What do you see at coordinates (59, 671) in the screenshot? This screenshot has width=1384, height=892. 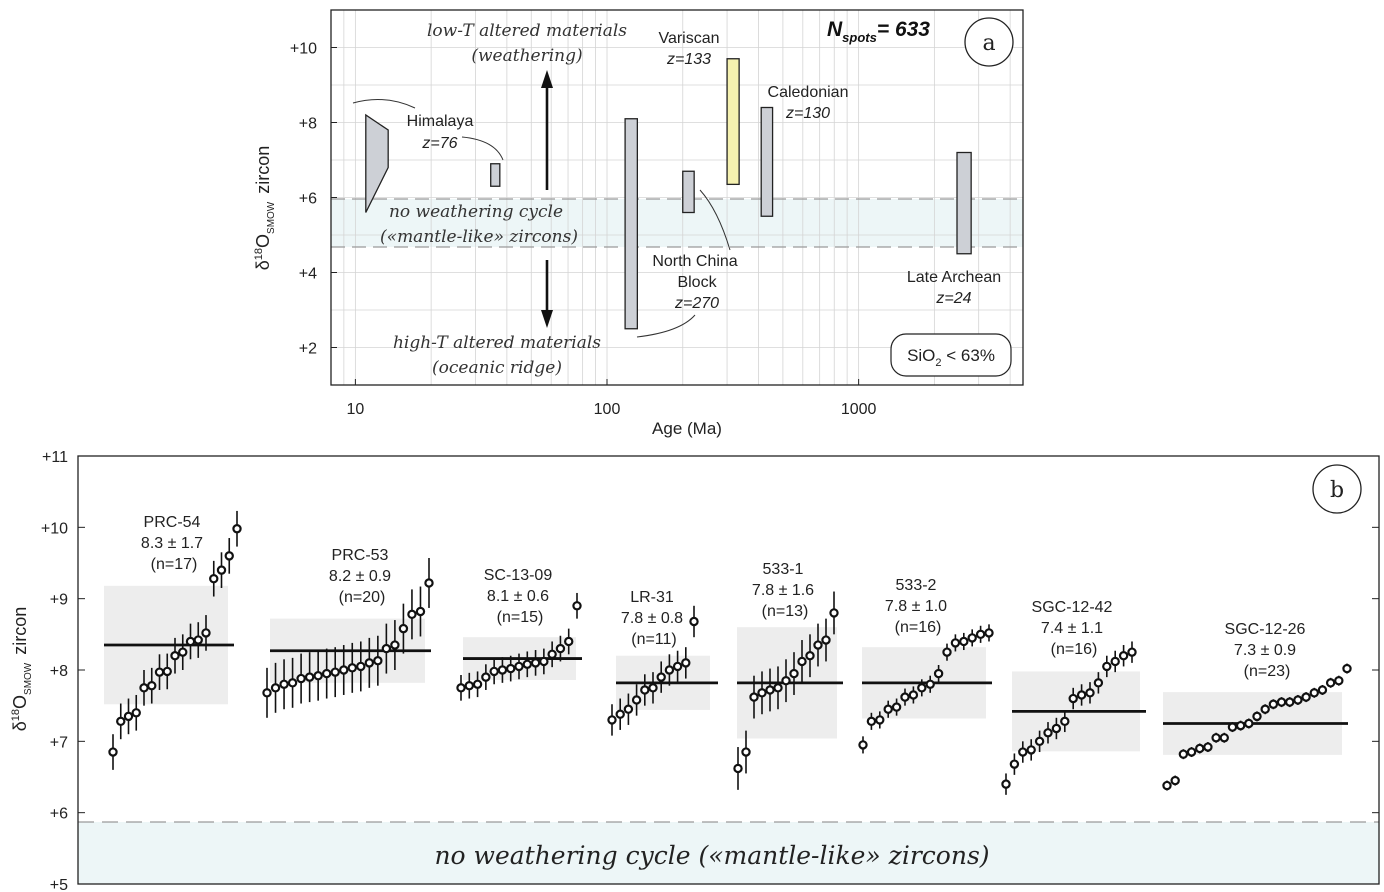 I see `y-tick-label: +8` at bounding box center [59, 671].